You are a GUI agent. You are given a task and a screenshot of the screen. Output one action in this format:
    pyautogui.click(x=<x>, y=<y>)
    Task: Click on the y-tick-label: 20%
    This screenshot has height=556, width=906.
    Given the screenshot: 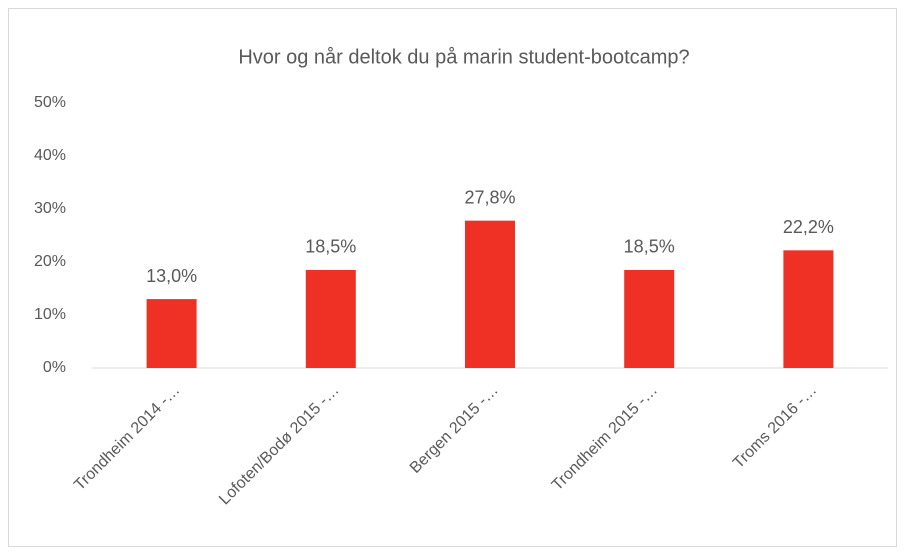 What is the action you would take?
    pyautogui.click(x=50, y=261)
    